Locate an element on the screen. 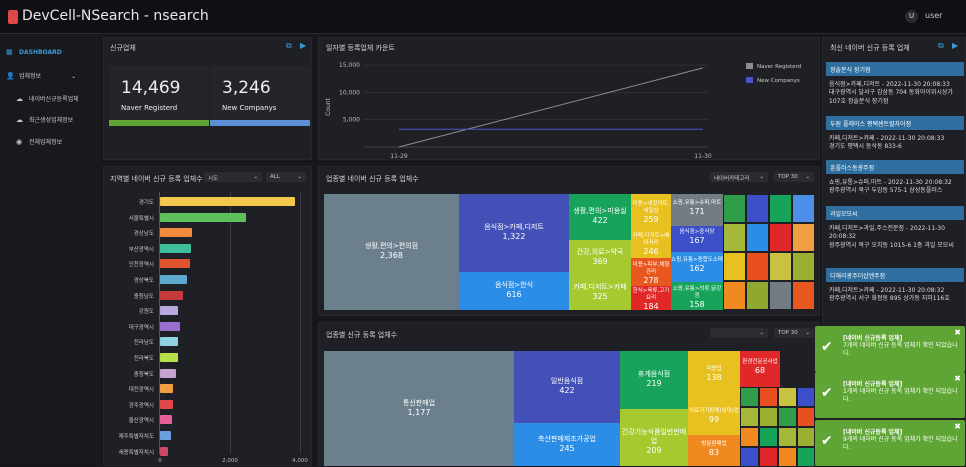  category-select-blank: ⌄ is located at coordinates (739, 333).